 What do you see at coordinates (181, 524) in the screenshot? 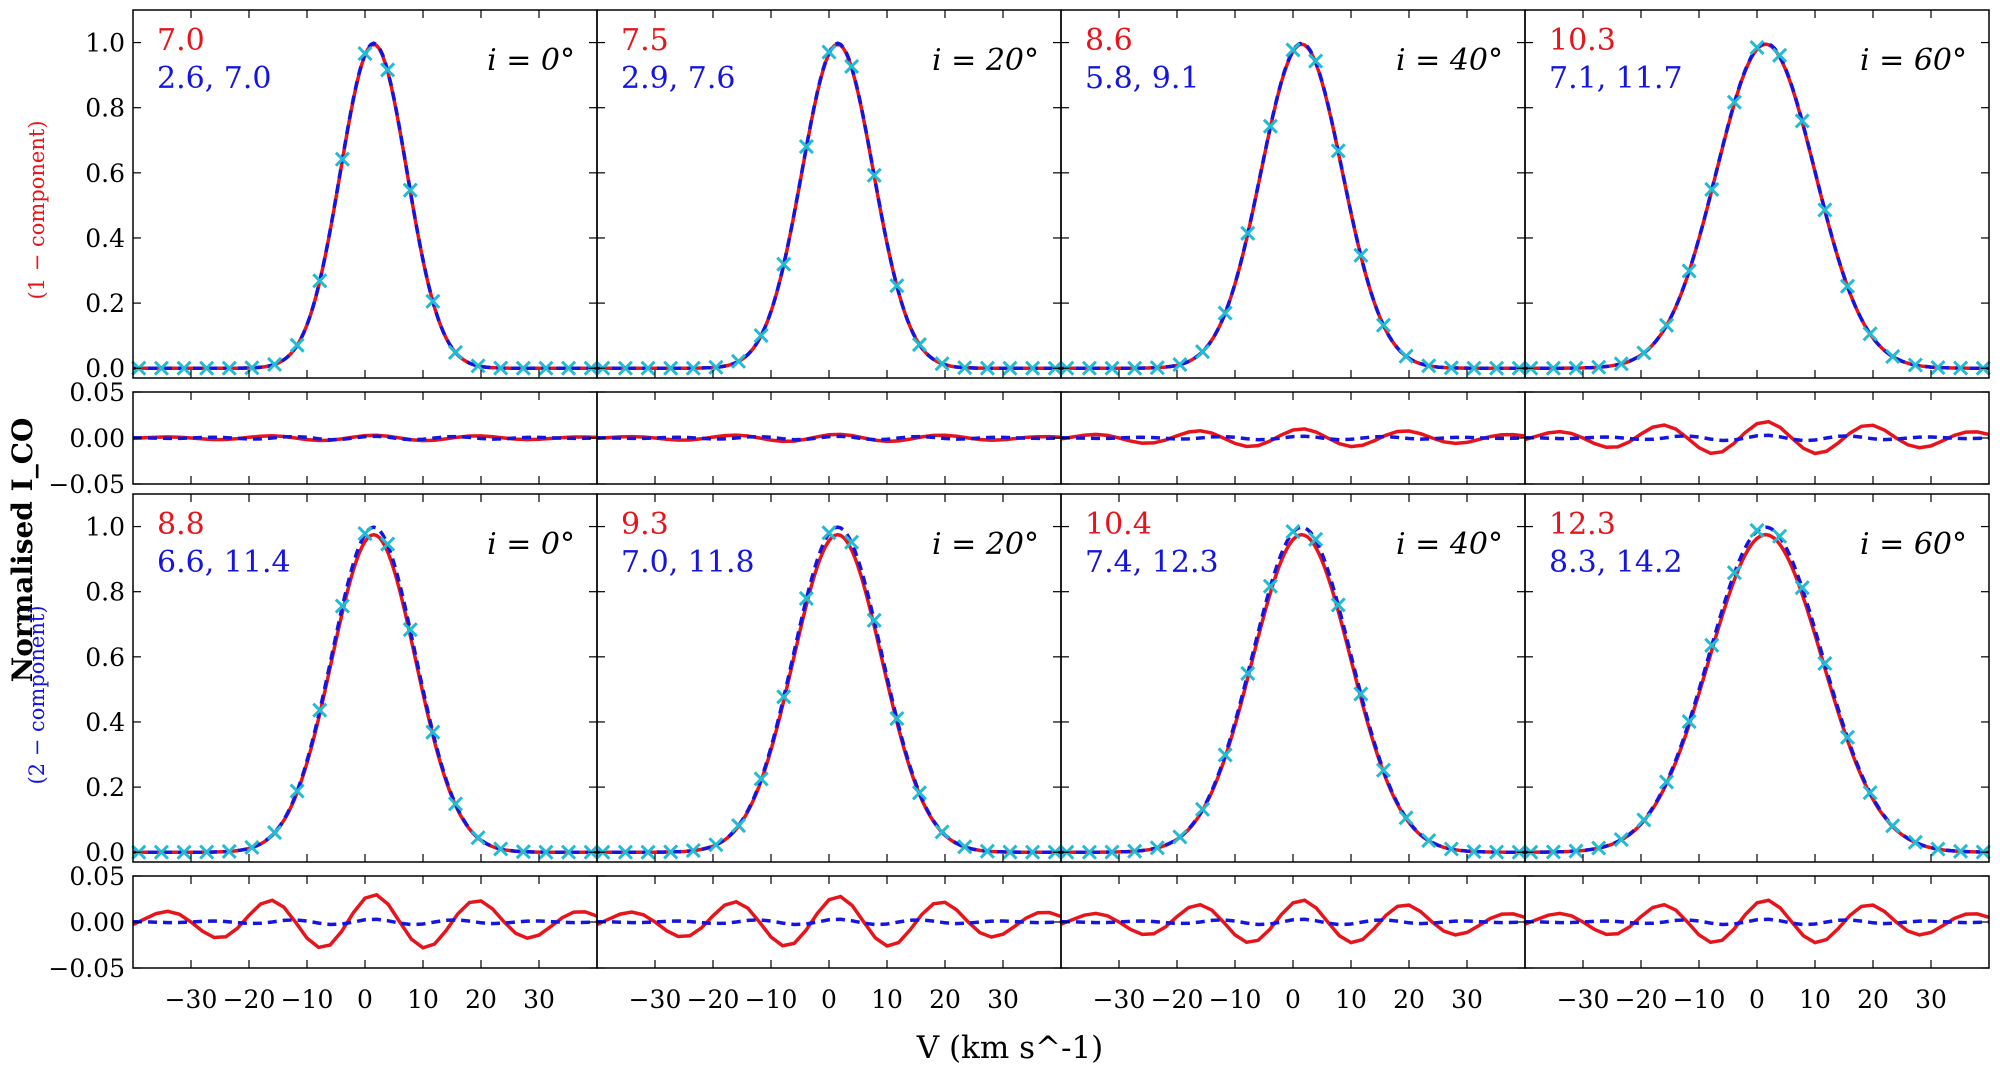
I see `red-width-label: 8.8` at bounding box center [181, 524].